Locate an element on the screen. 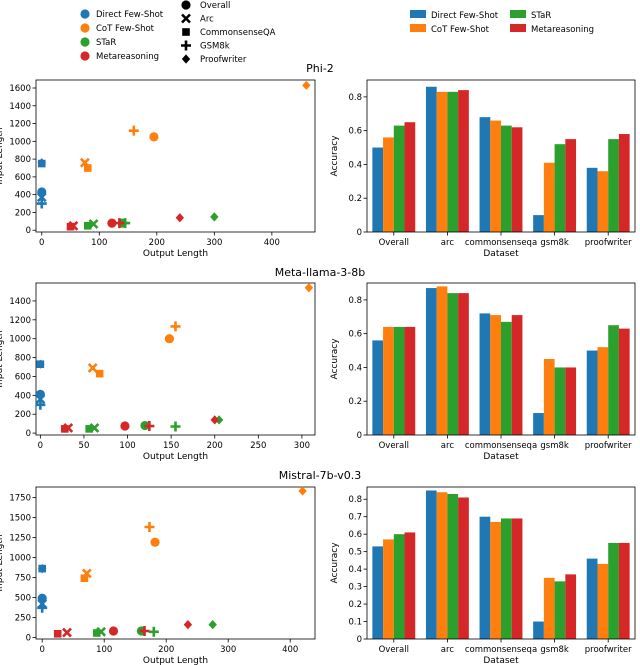 The image size is (640, 665). y-tick-label: 1500 is located at coordinates (20, 518).